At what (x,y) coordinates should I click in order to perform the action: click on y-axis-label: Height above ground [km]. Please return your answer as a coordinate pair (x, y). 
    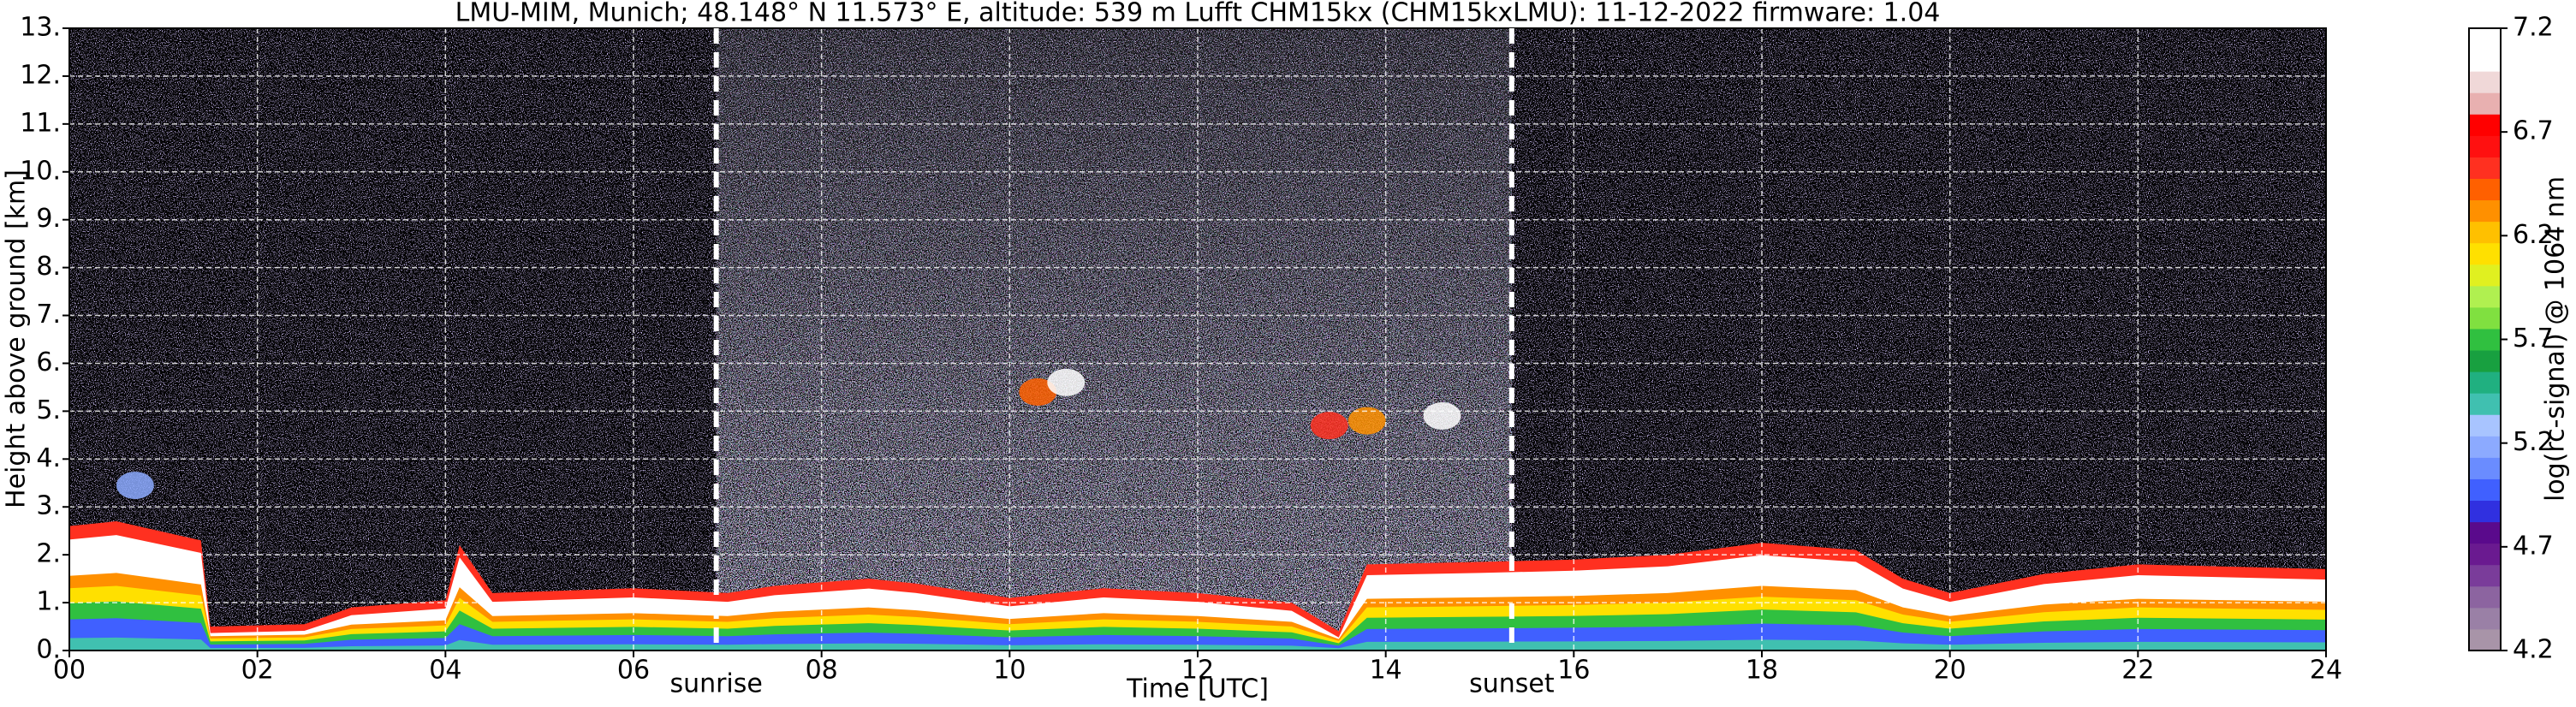
    Looking at the image, I should click on (17, 338).